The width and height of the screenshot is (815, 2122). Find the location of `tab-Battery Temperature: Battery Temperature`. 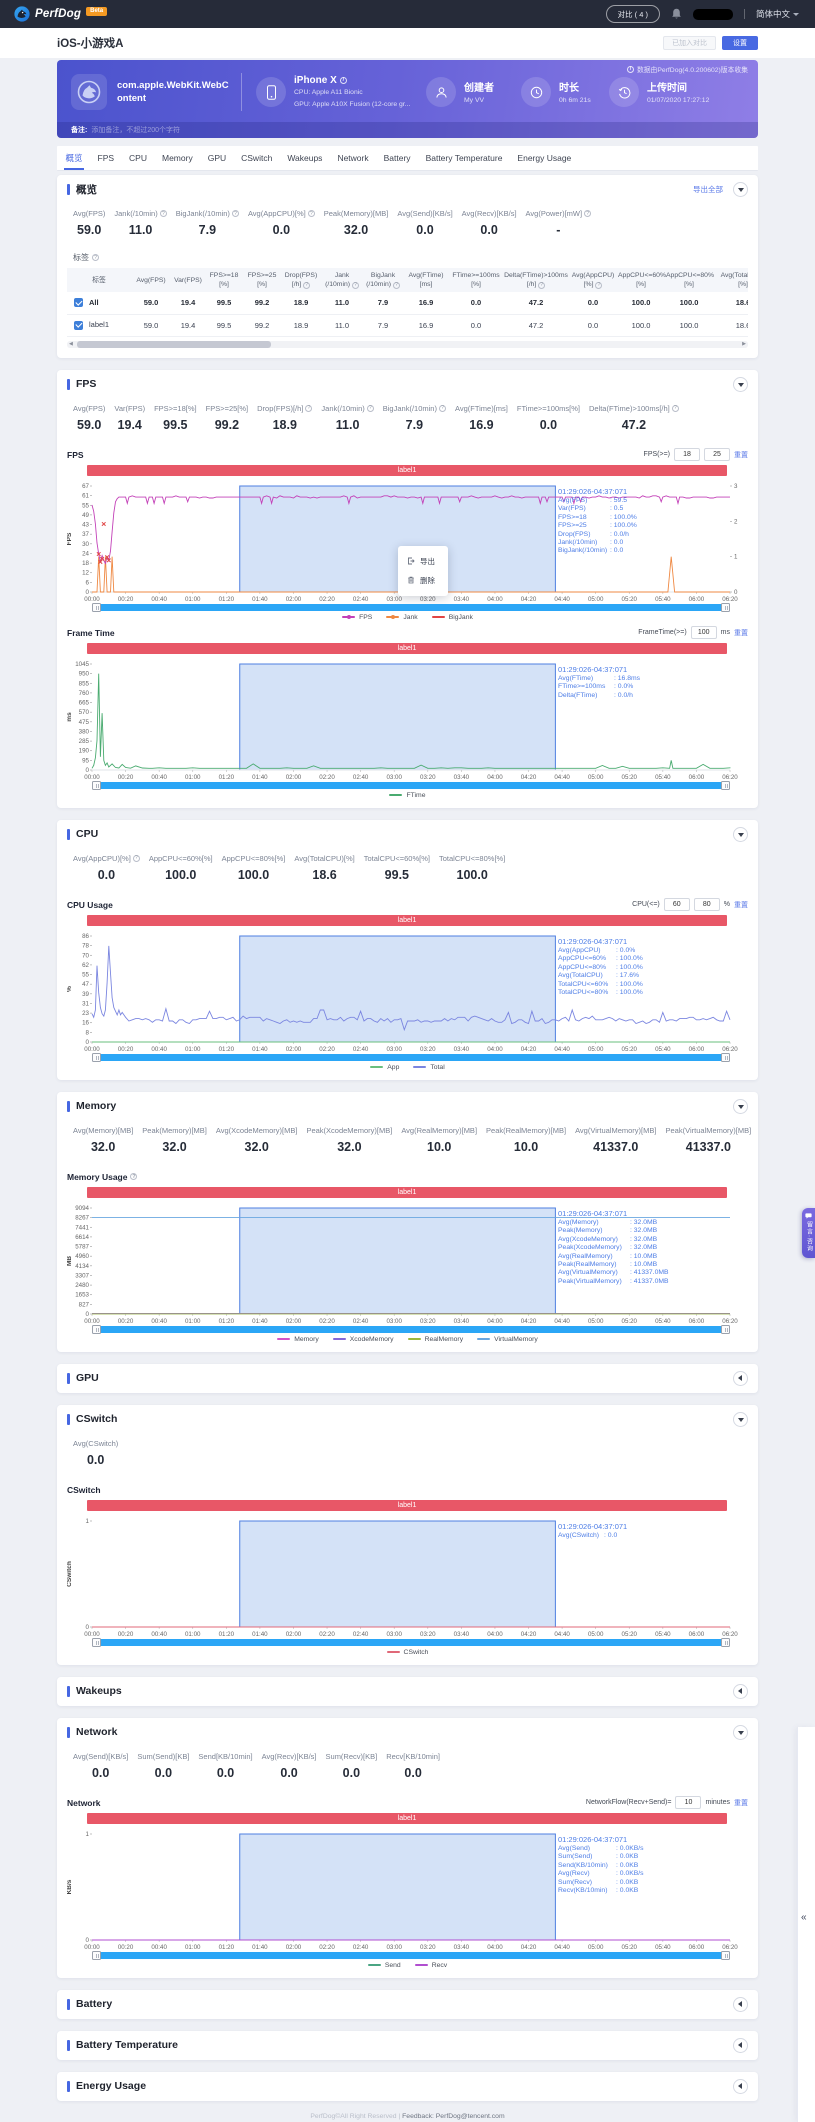

tab-Battery Temperature: Battery Temperature is located at coordinates (464, 158).